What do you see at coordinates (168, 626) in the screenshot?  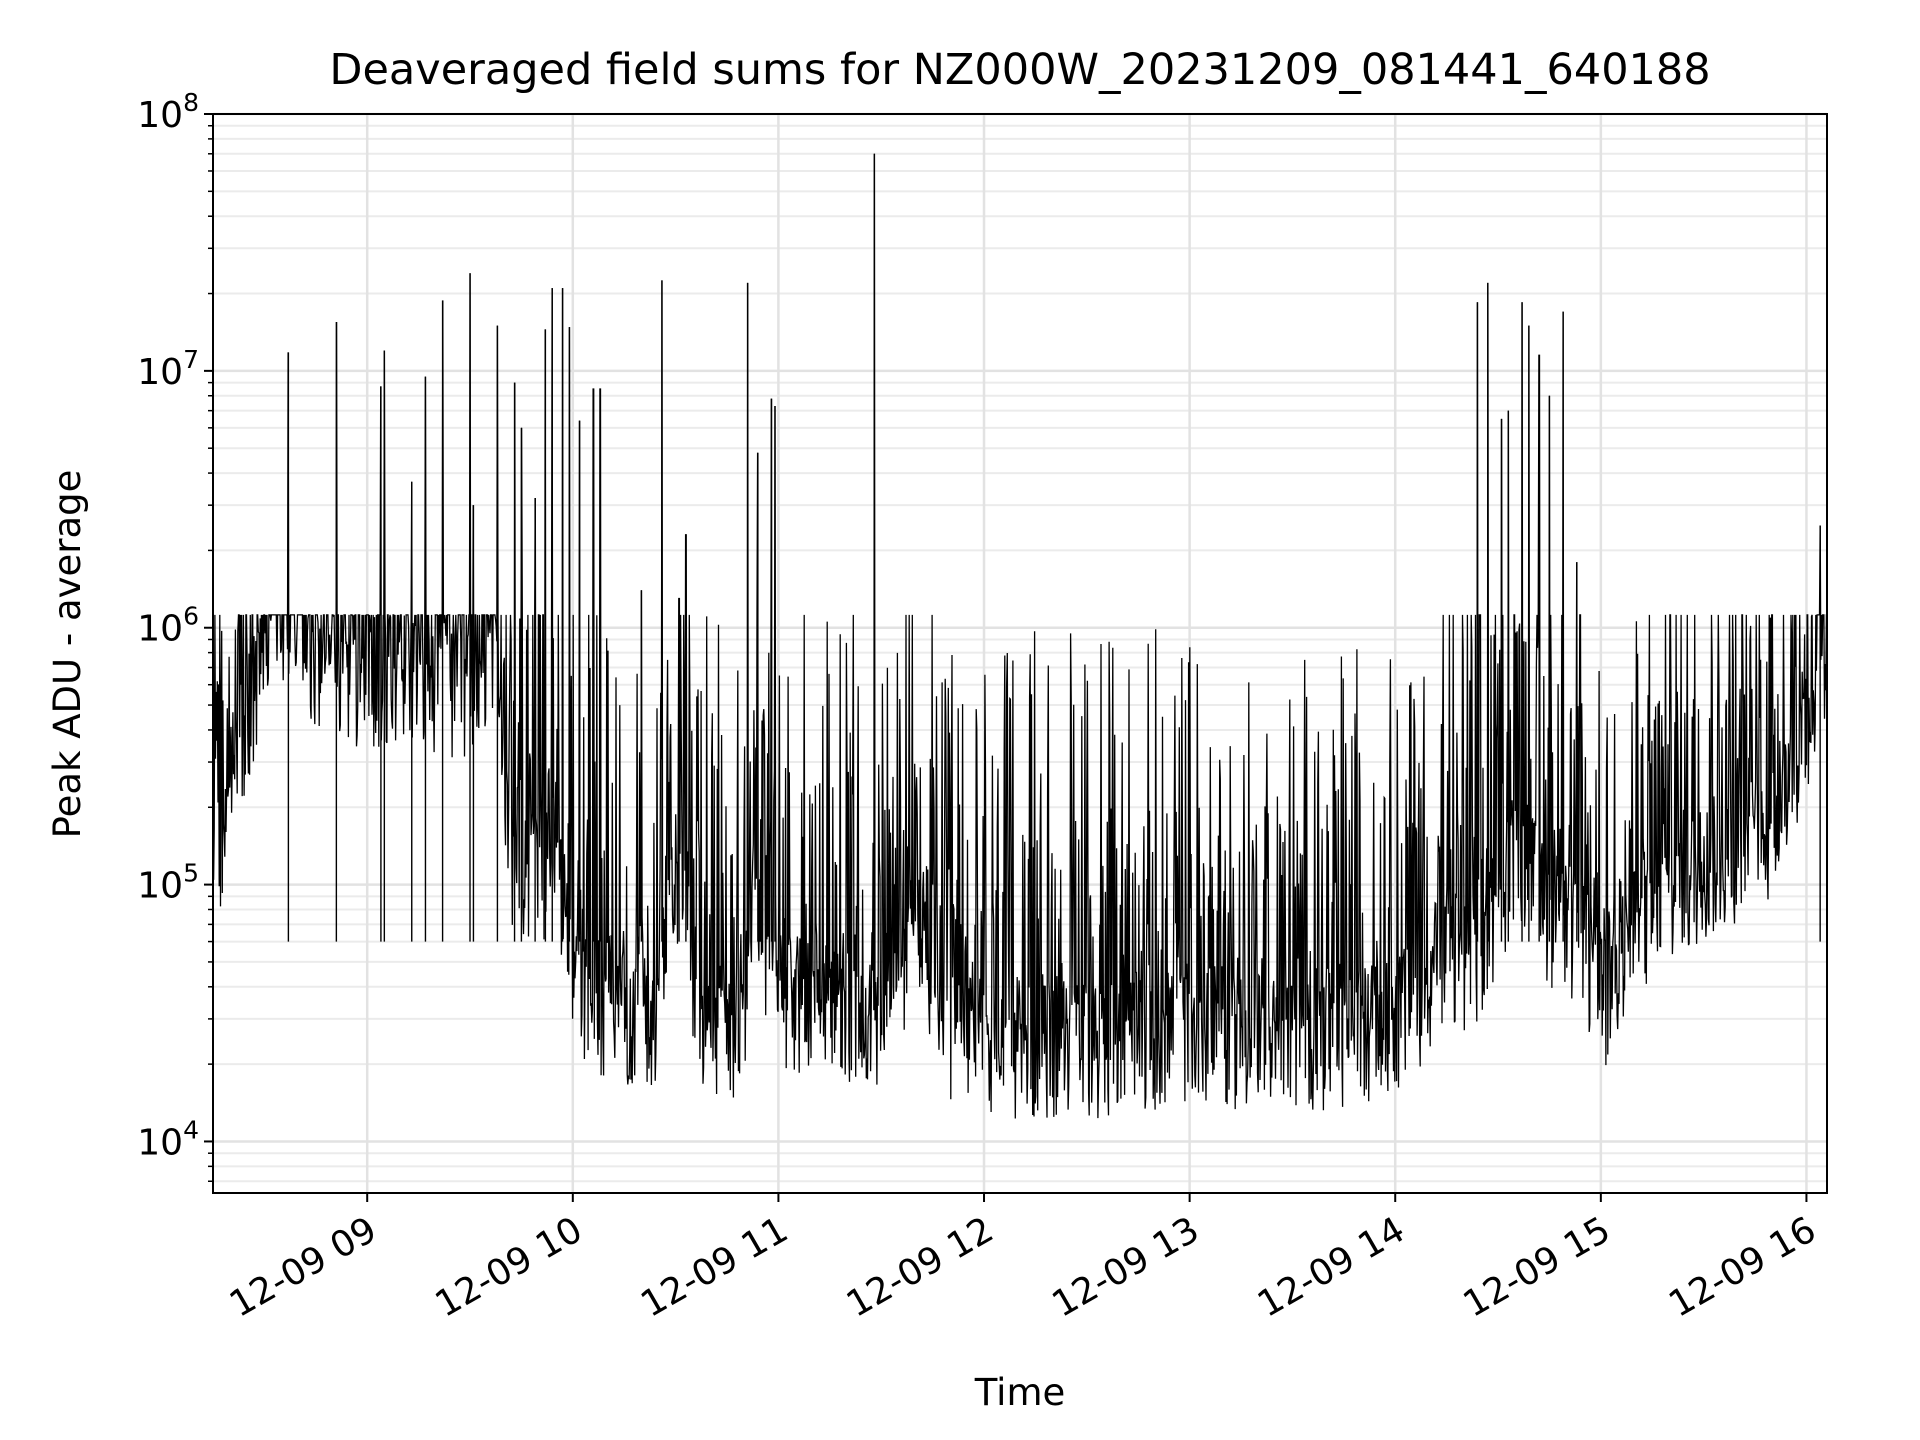 I see `y-tick-label: 10⁶` at bounding box center [168, 626].